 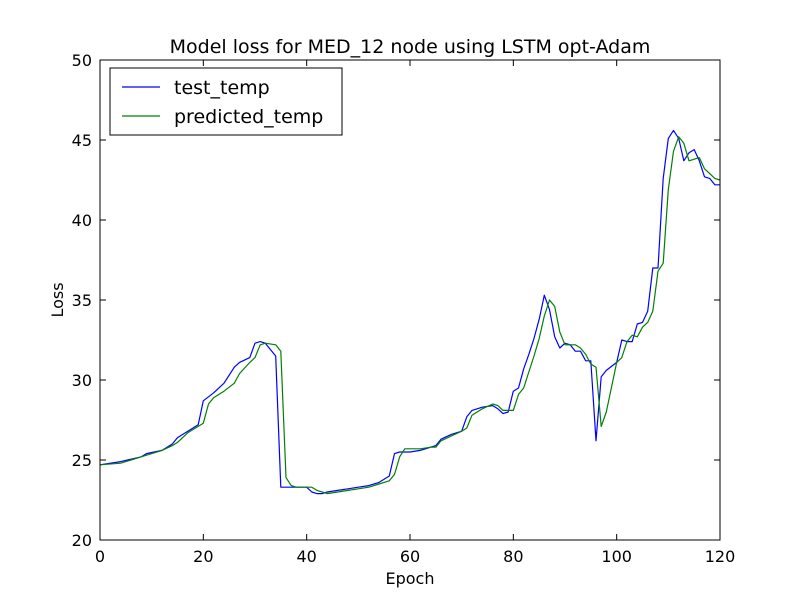 What do you see at coordinates (306, 556) in the screenshot?
I see `x-tick-label: 40` at bounding box center [306, 556].